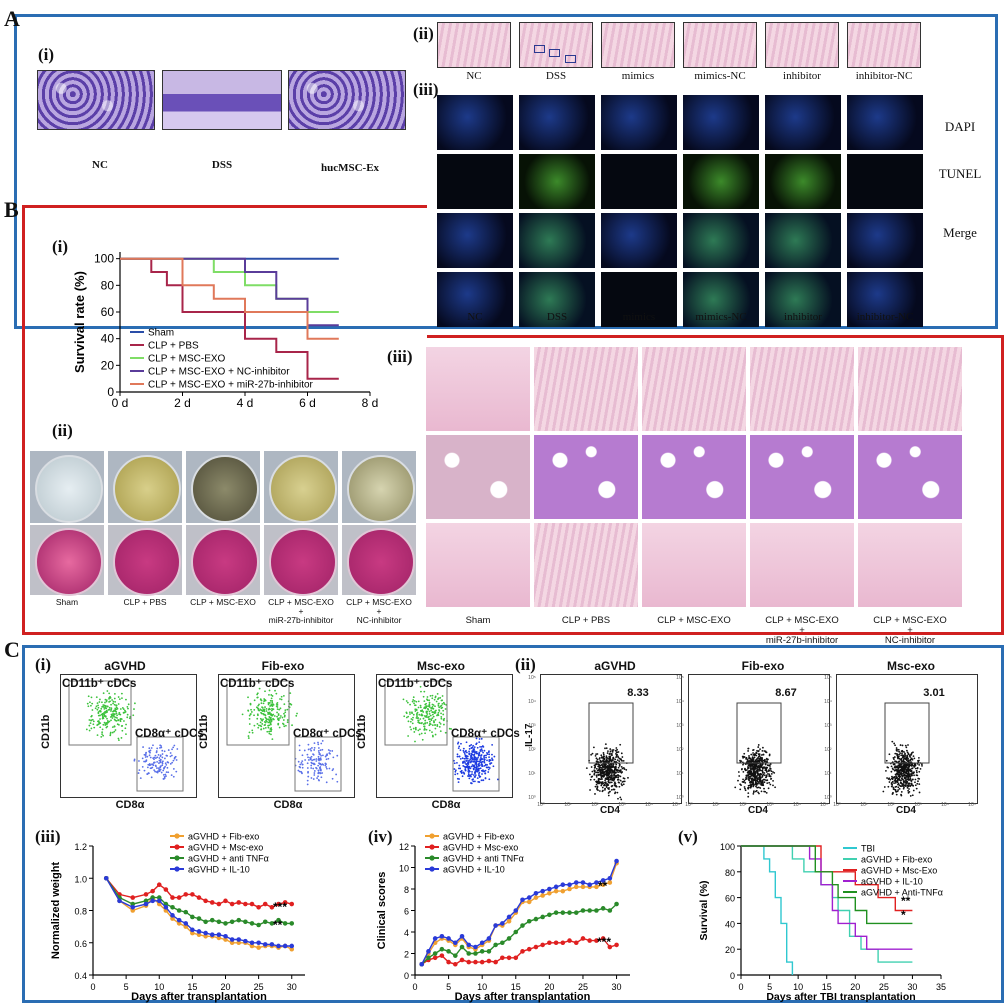 This screenshot has height=1006, width=1004. I want to click on legend-label: CLP + PBS, so click(173, 346).